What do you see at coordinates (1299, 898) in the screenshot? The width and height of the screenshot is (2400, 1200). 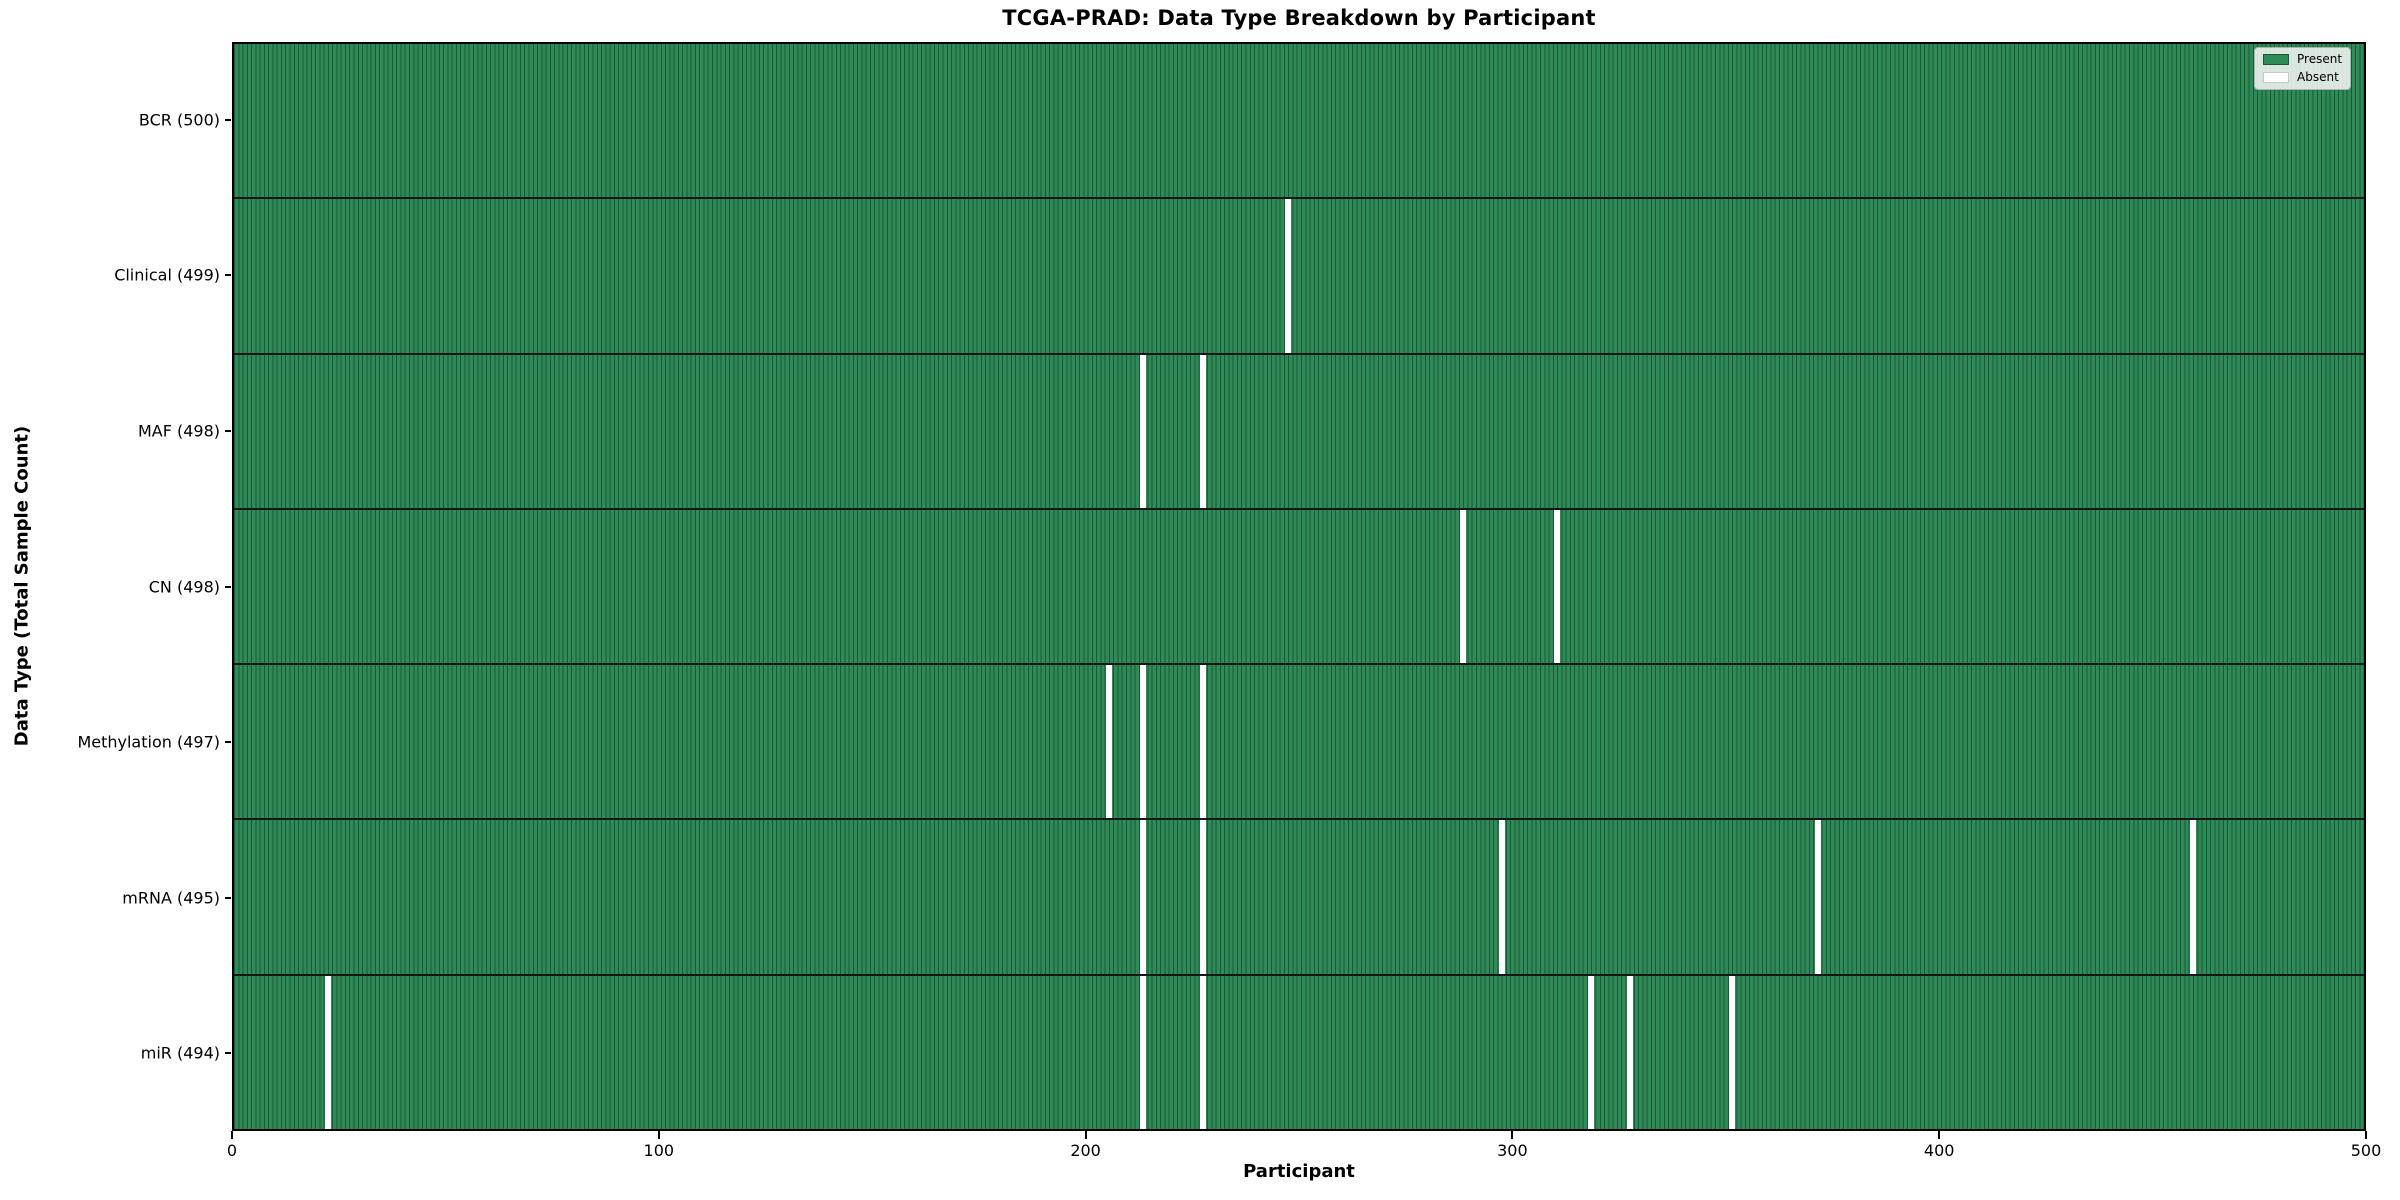 I see `row-mrna` at bounding box center [1299, 898].